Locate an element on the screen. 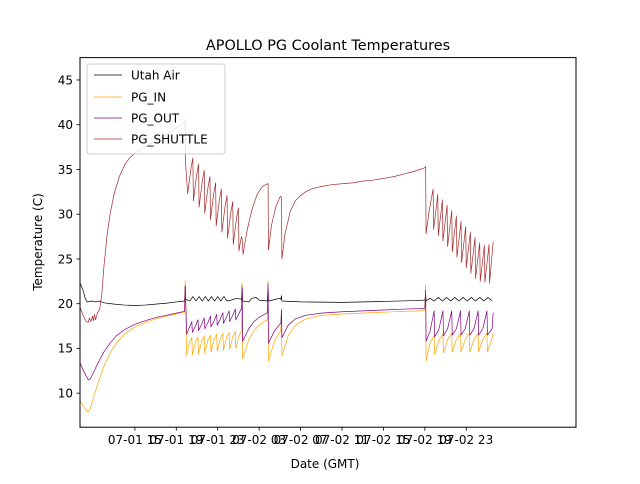 The height and width of the screenshot is (484, 640). y-tick-label: 30 is located at coordinates (65, 215).